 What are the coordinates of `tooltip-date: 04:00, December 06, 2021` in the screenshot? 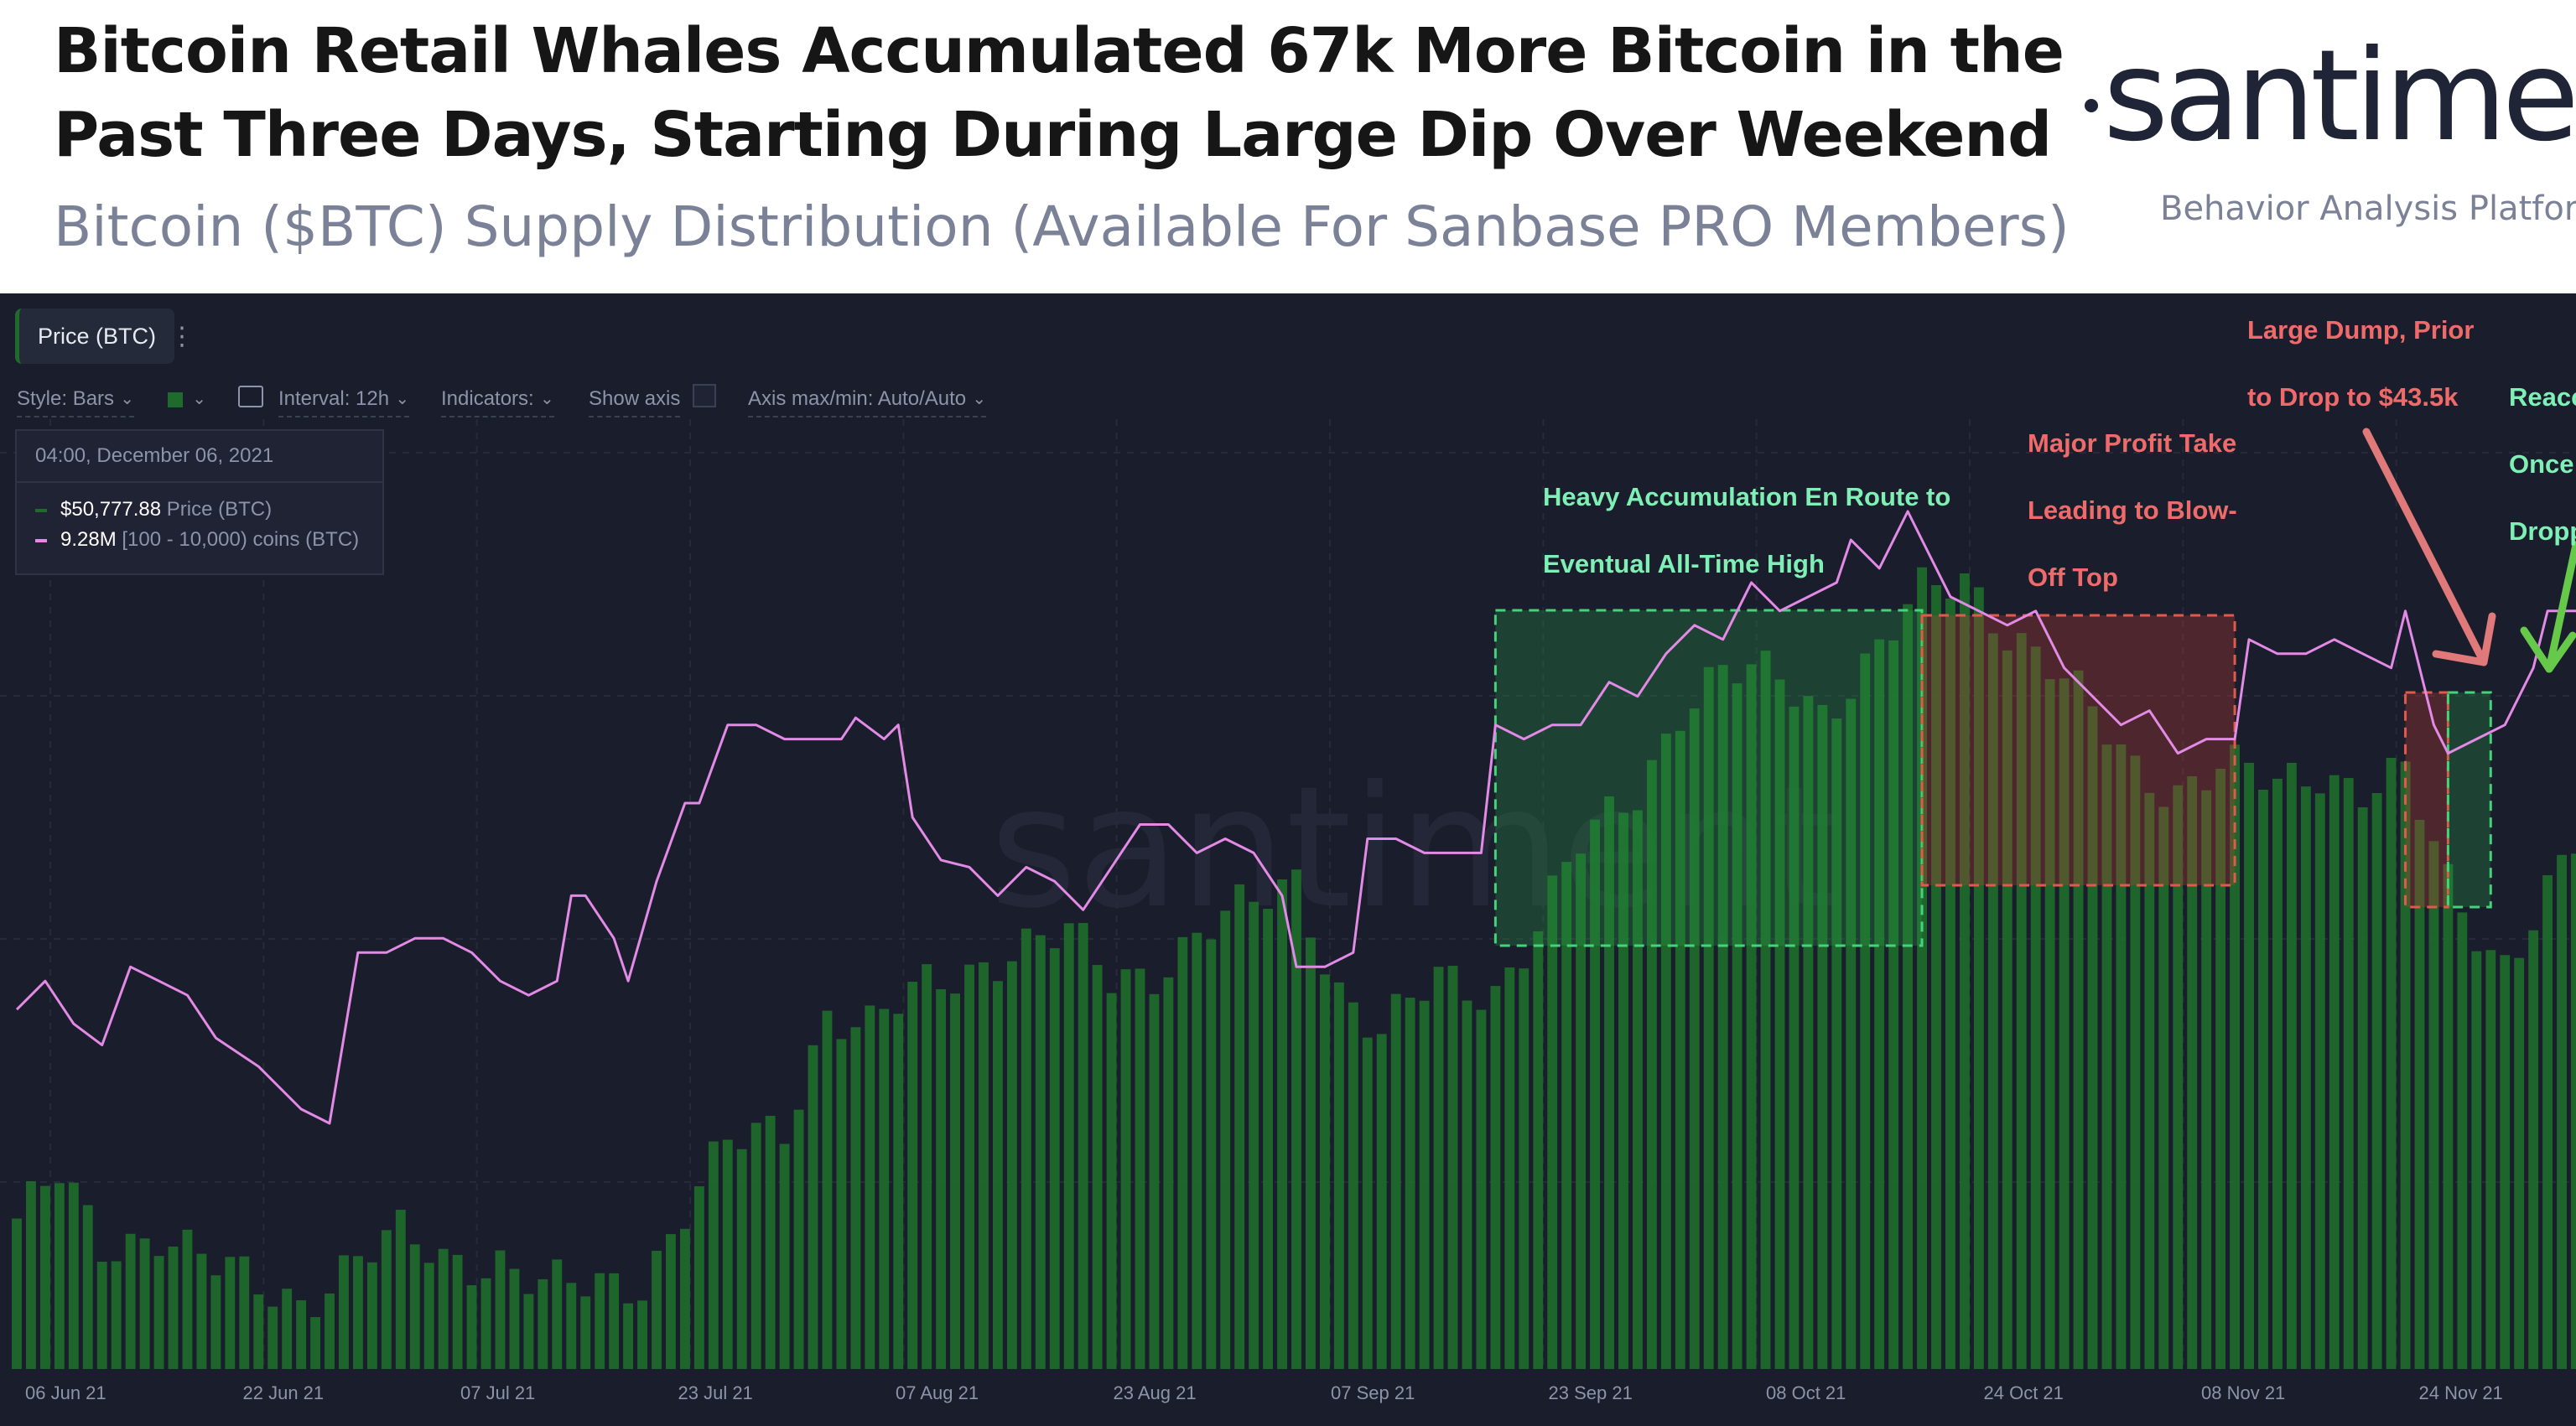 It's located at (154, 455).